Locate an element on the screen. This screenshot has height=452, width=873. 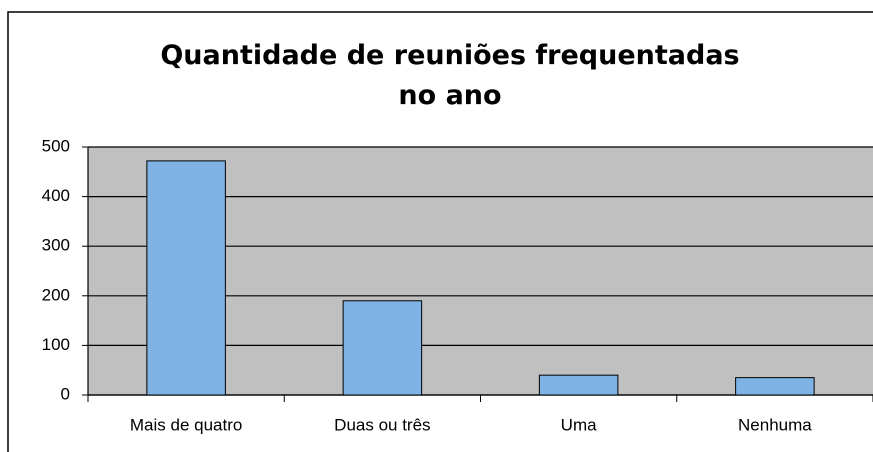
y-tick-label: 500 is located at coordinates (56, 145).